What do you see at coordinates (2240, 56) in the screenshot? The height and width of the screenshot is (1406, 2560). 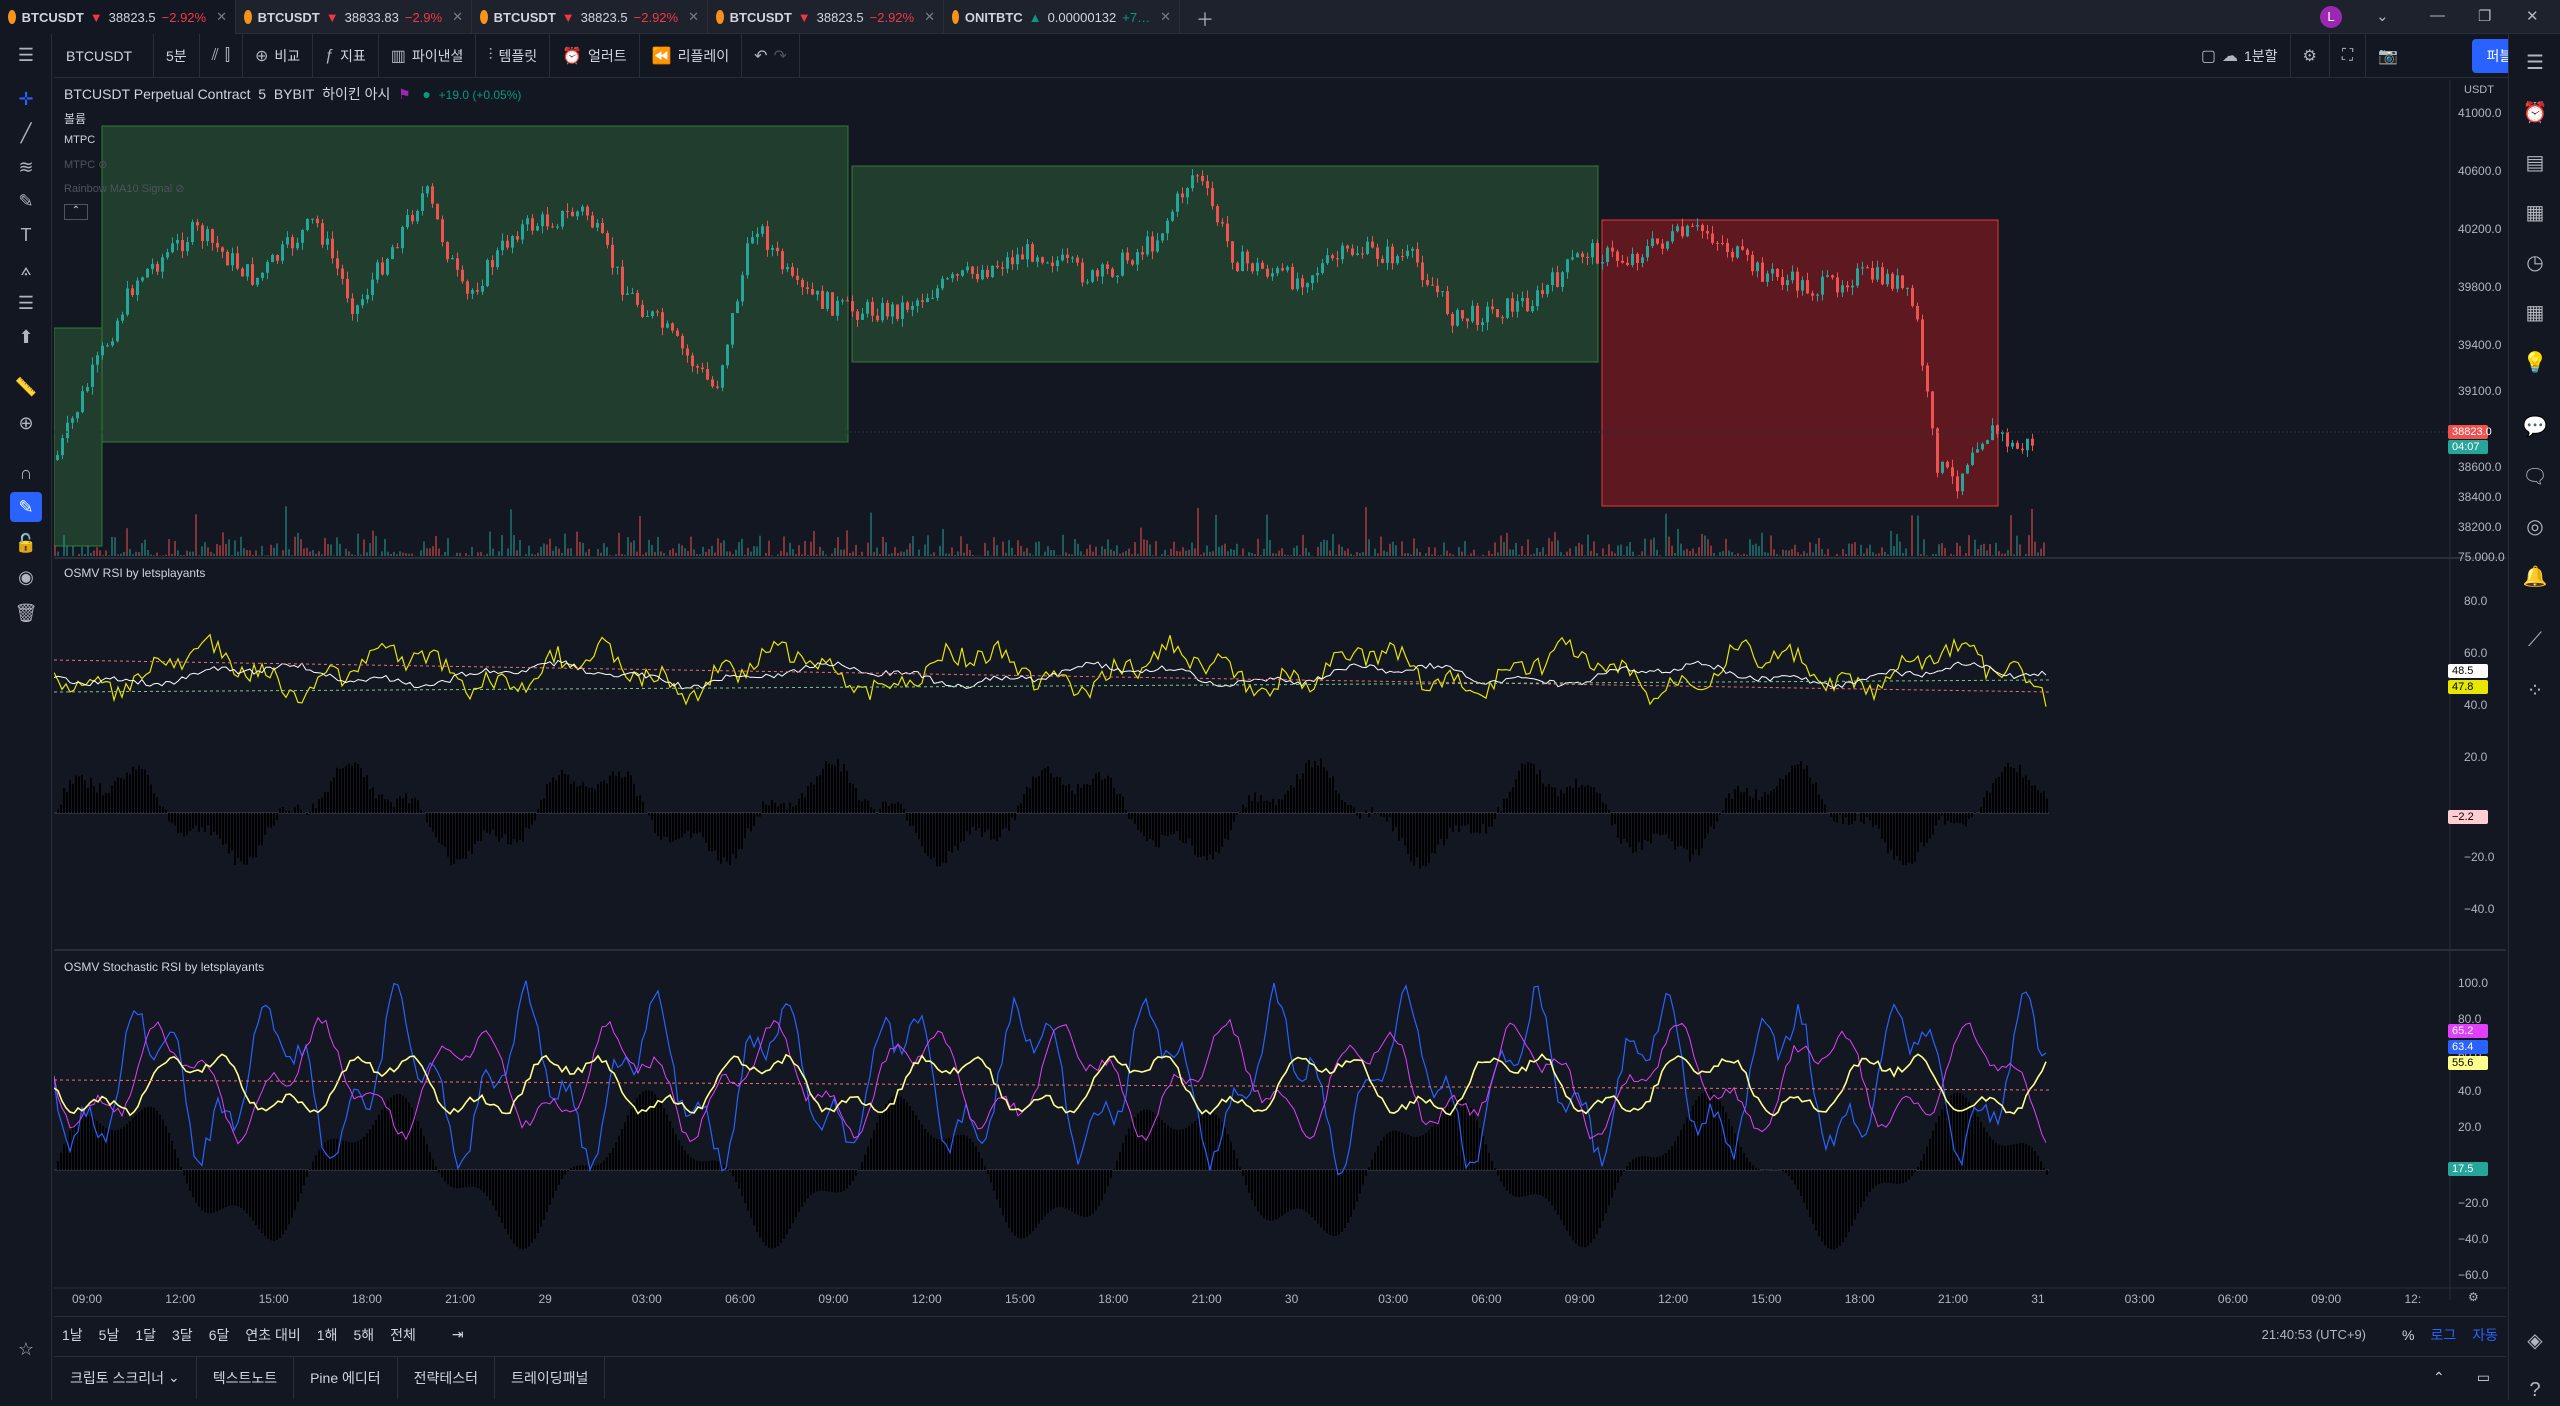 I see `layout-button: ▢☁1분할` at bounding box center [2240, 56].